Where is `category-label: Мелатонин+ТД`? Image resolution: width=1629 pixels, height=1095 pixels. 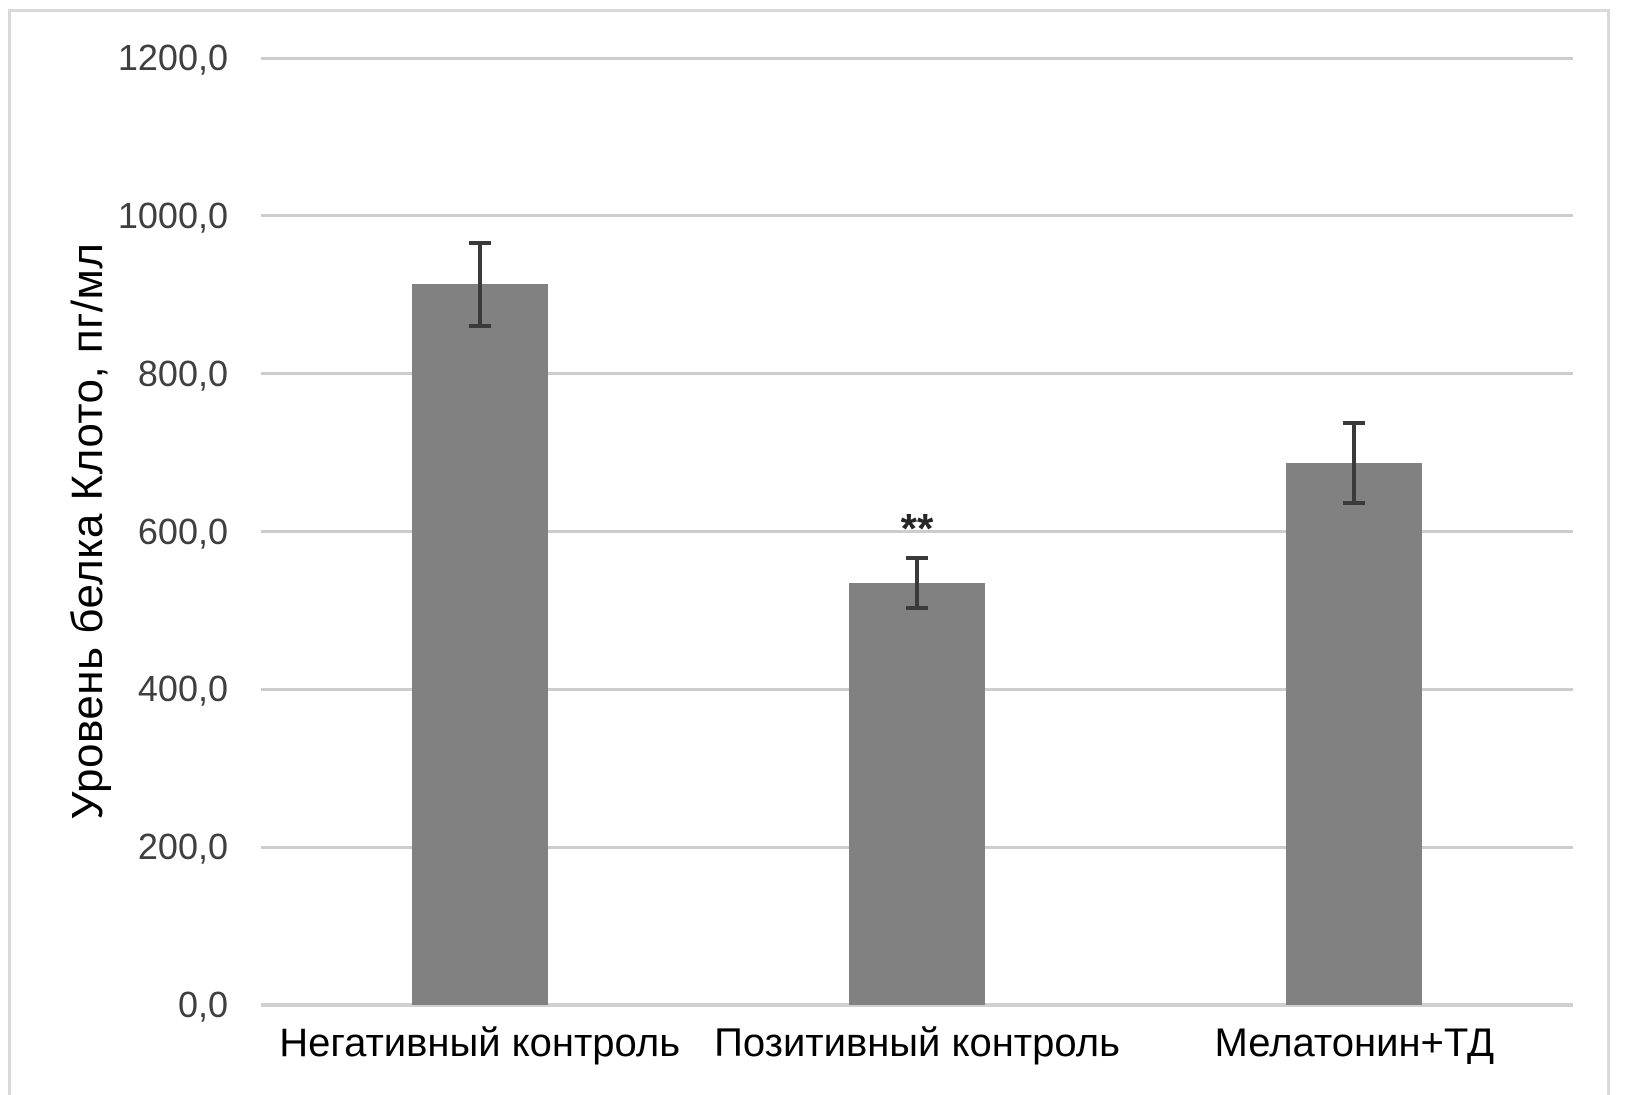 category-label: Мелатонин+ТД is located at coordinates (1354, 1043).